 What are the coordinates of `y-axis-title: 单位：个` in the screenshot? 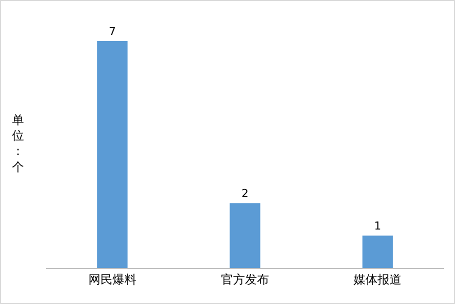 It's located at (18, 143).